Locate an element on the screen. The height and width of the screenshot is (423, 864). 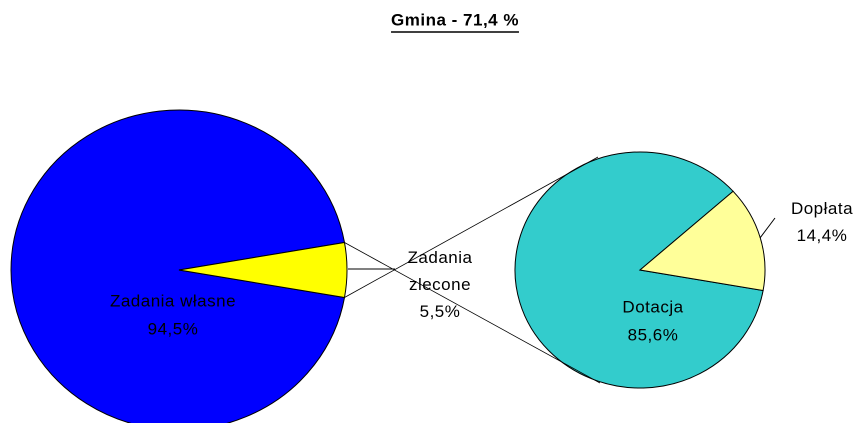
slice-label: Zadania własne is located at coordinates (173, 300).